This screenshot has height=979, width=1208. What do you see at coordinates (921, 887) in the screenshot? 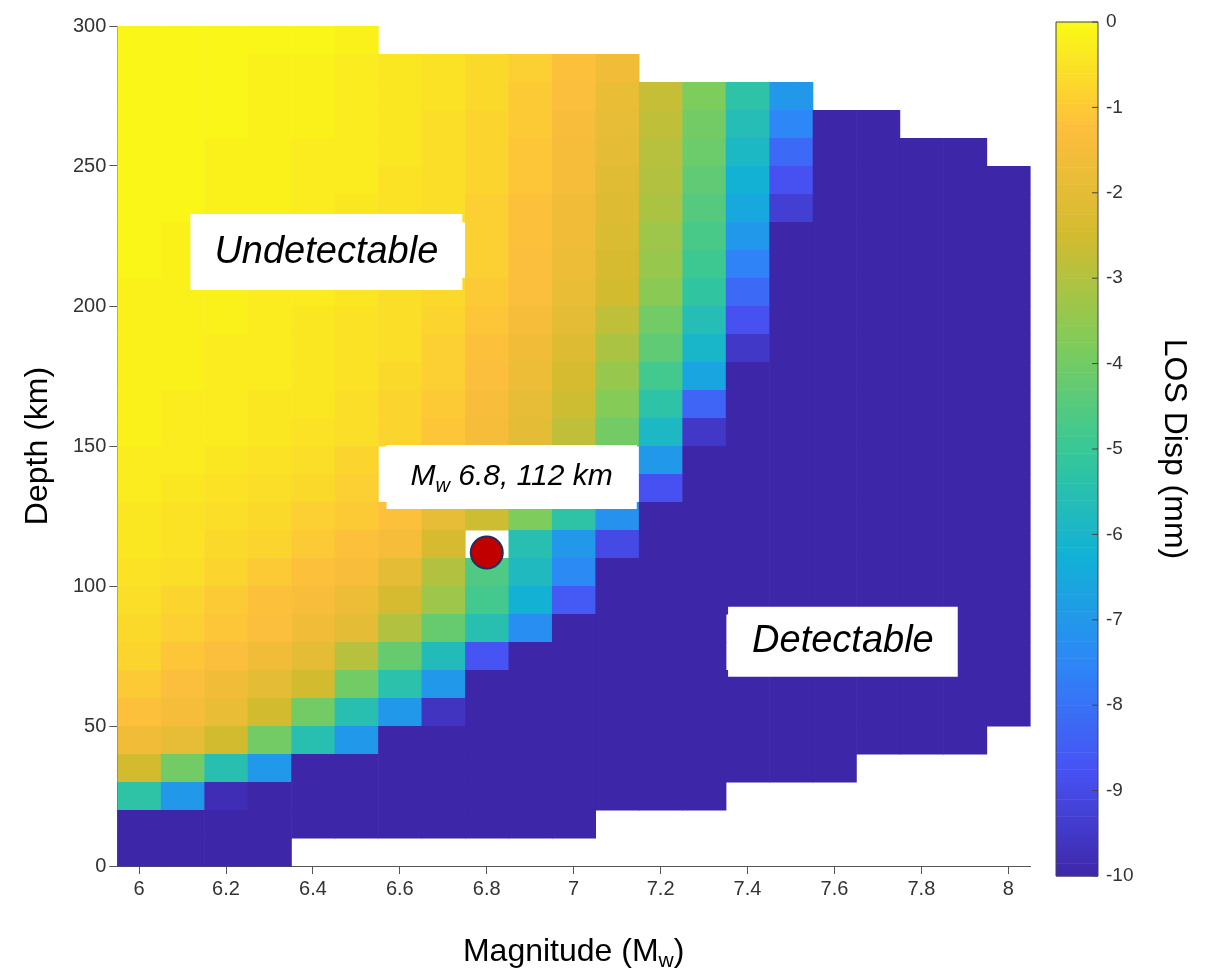
I see `x-tick-label: 7.8` at bounding box center [921, 887].